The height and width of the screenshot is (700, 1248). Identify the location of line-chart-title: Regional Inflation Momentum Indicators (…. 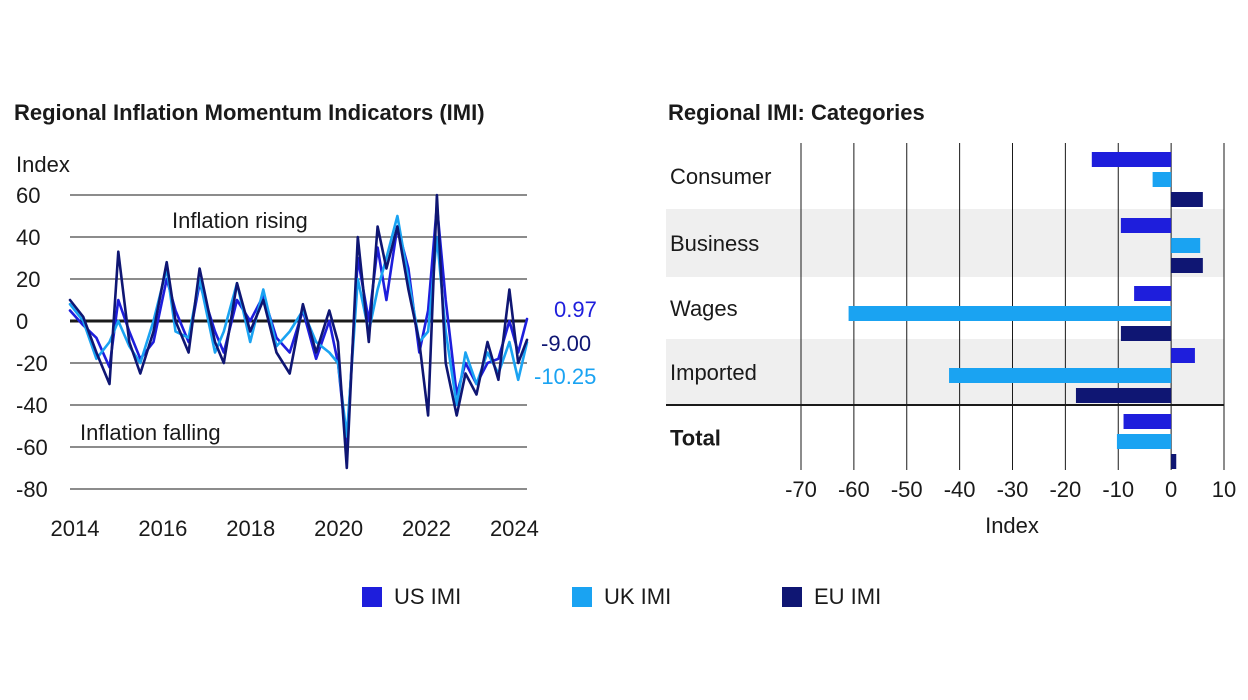
(249, 112).